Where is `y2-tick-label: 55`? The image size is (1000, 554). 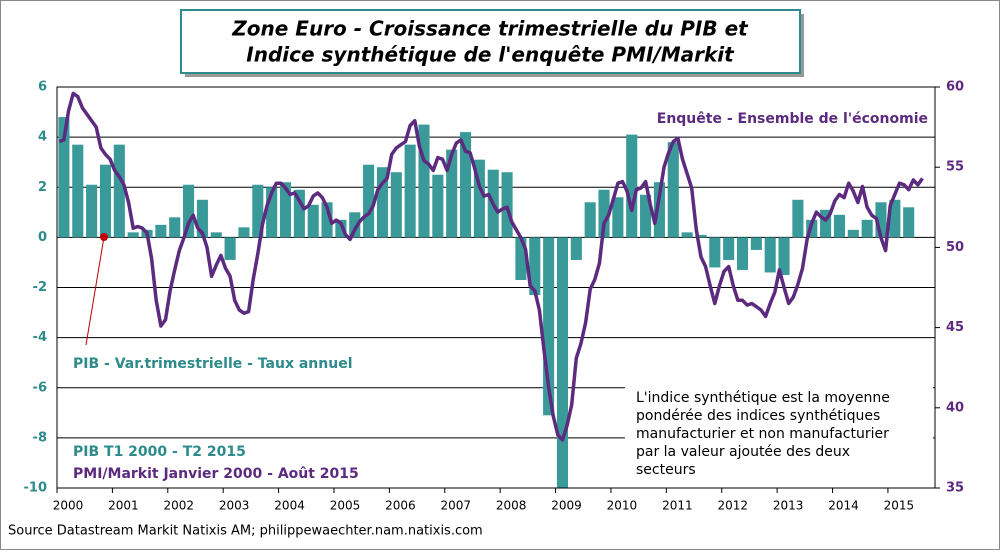
y2-tick-label: 55 is located at coordinates (955, 167).